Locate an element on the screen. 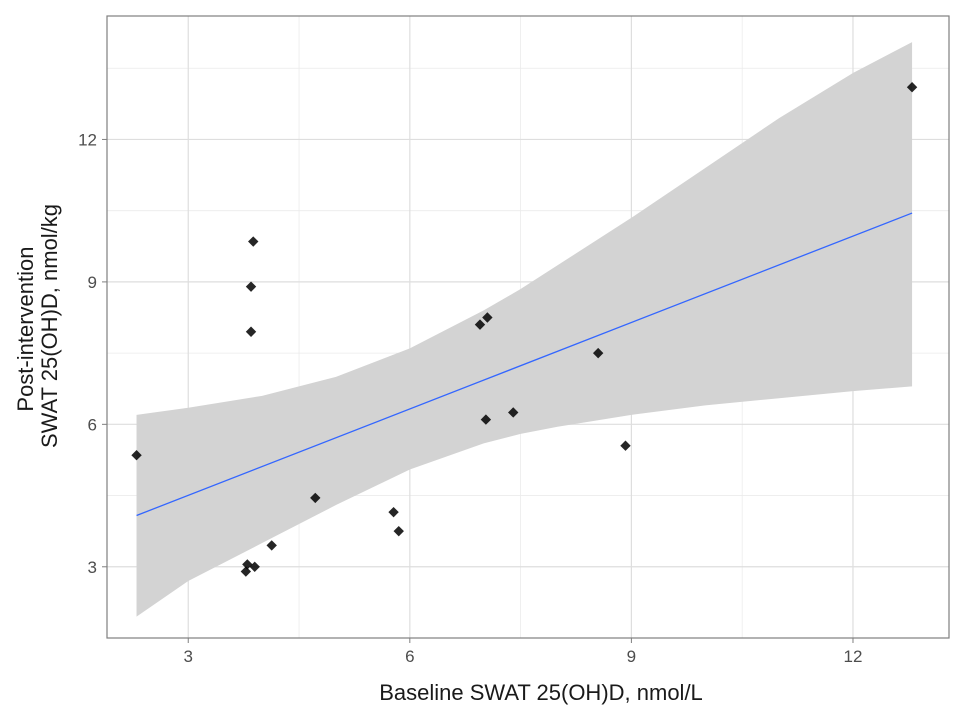 The width and height of the screenshot is (955, 710). y-tick-label: 3 is located at coordinates (92, 567).